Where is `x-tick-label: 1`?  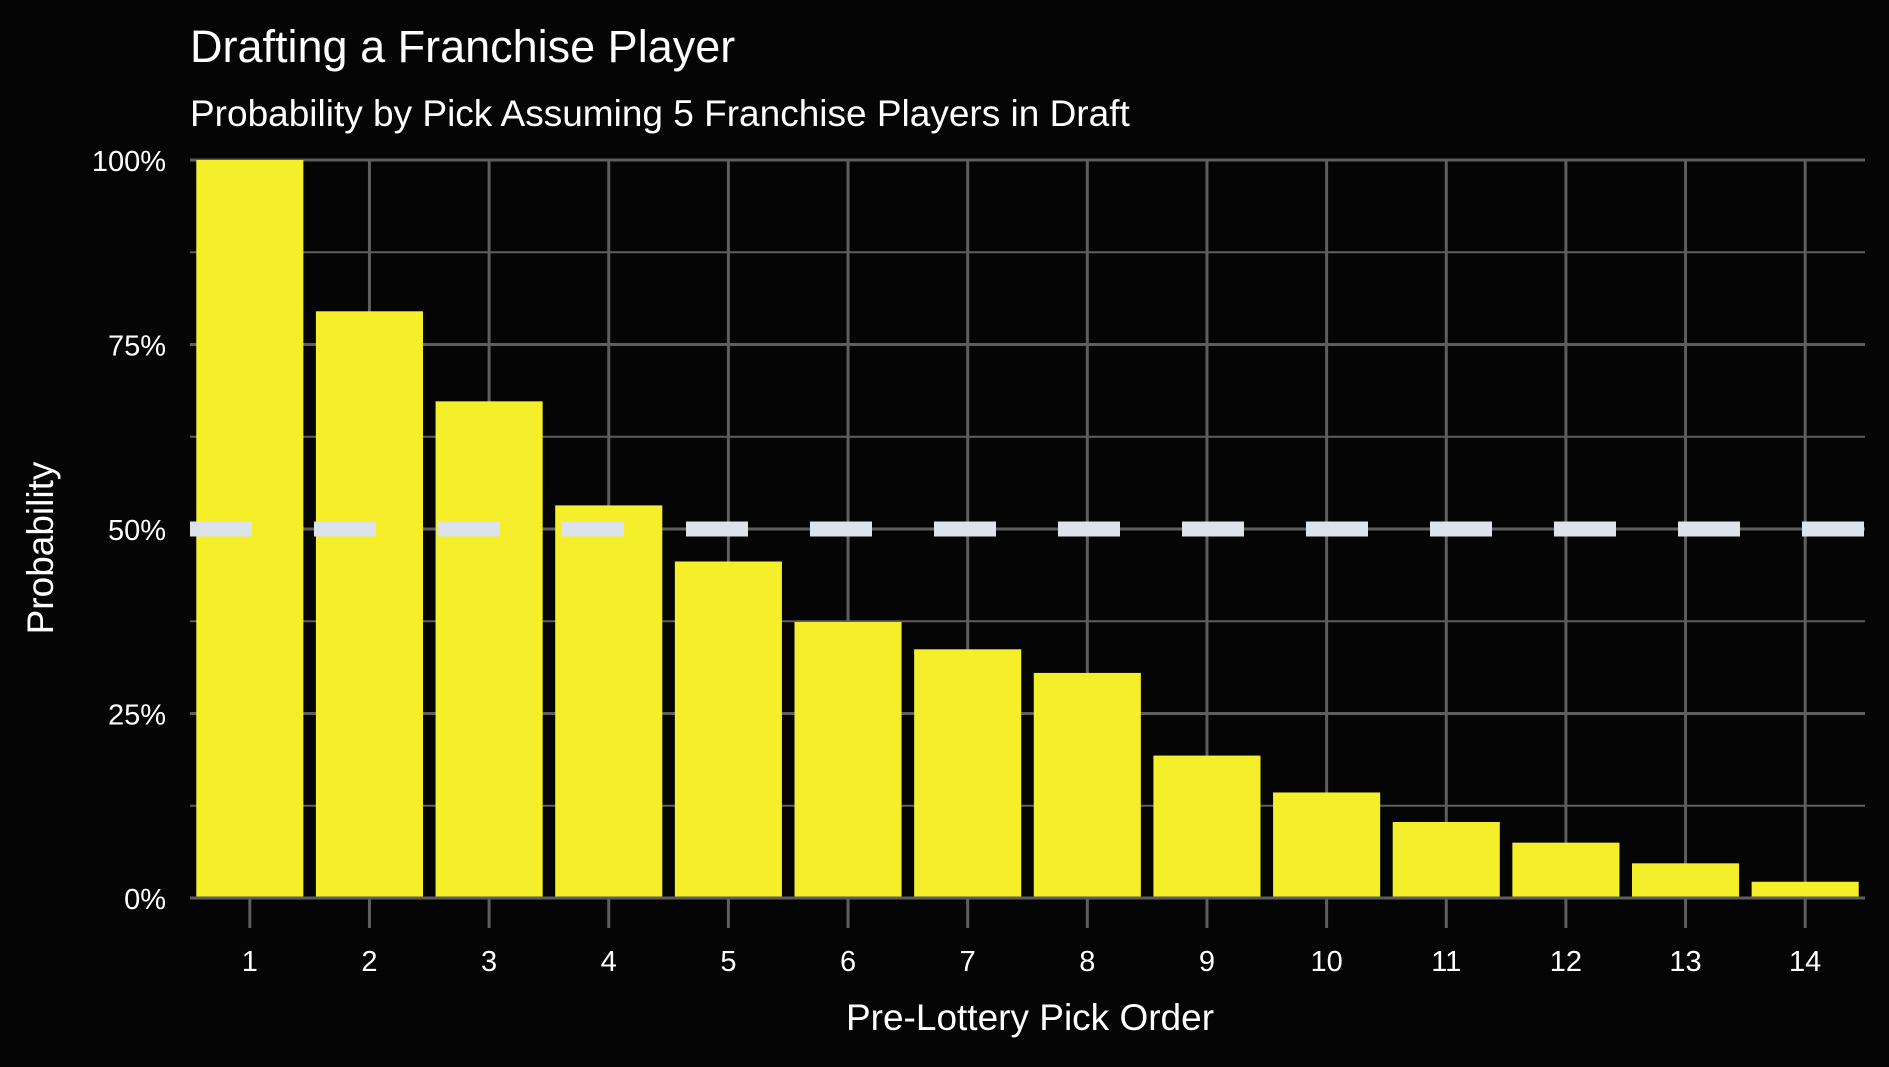 x-tick-label: 1 is located at coordinates (250, 962).